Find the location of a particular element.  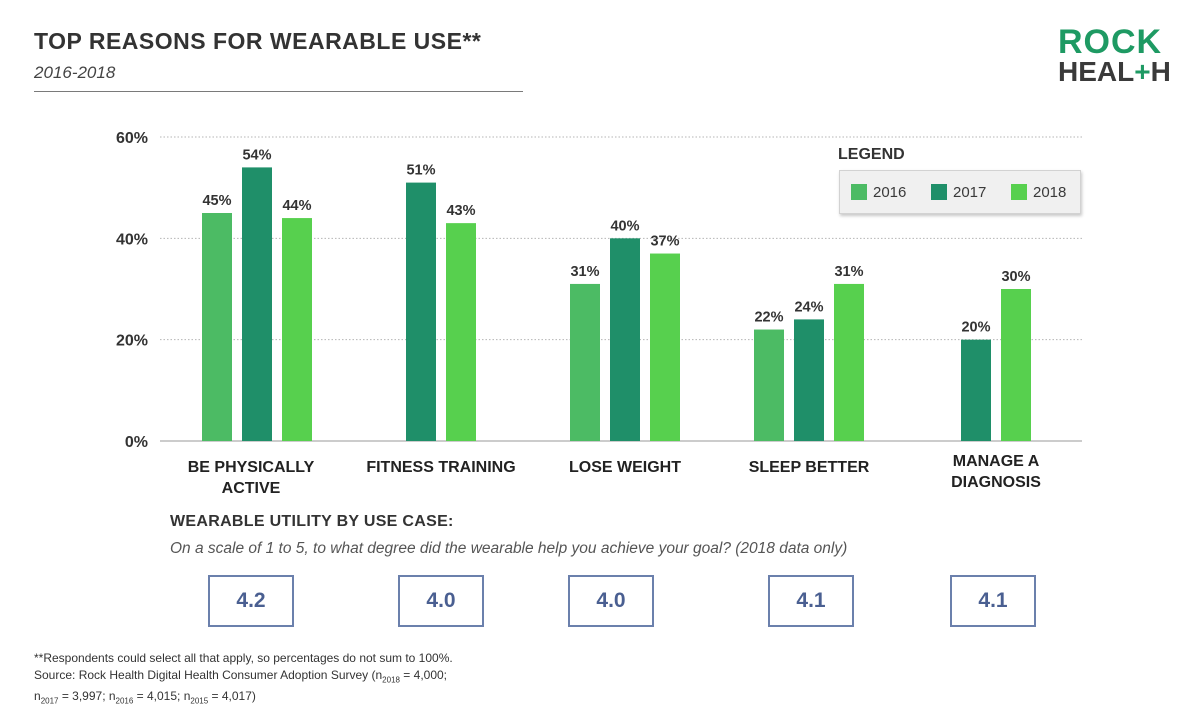

n2017-subscript: 2017 is located at coordinates (49, 701).